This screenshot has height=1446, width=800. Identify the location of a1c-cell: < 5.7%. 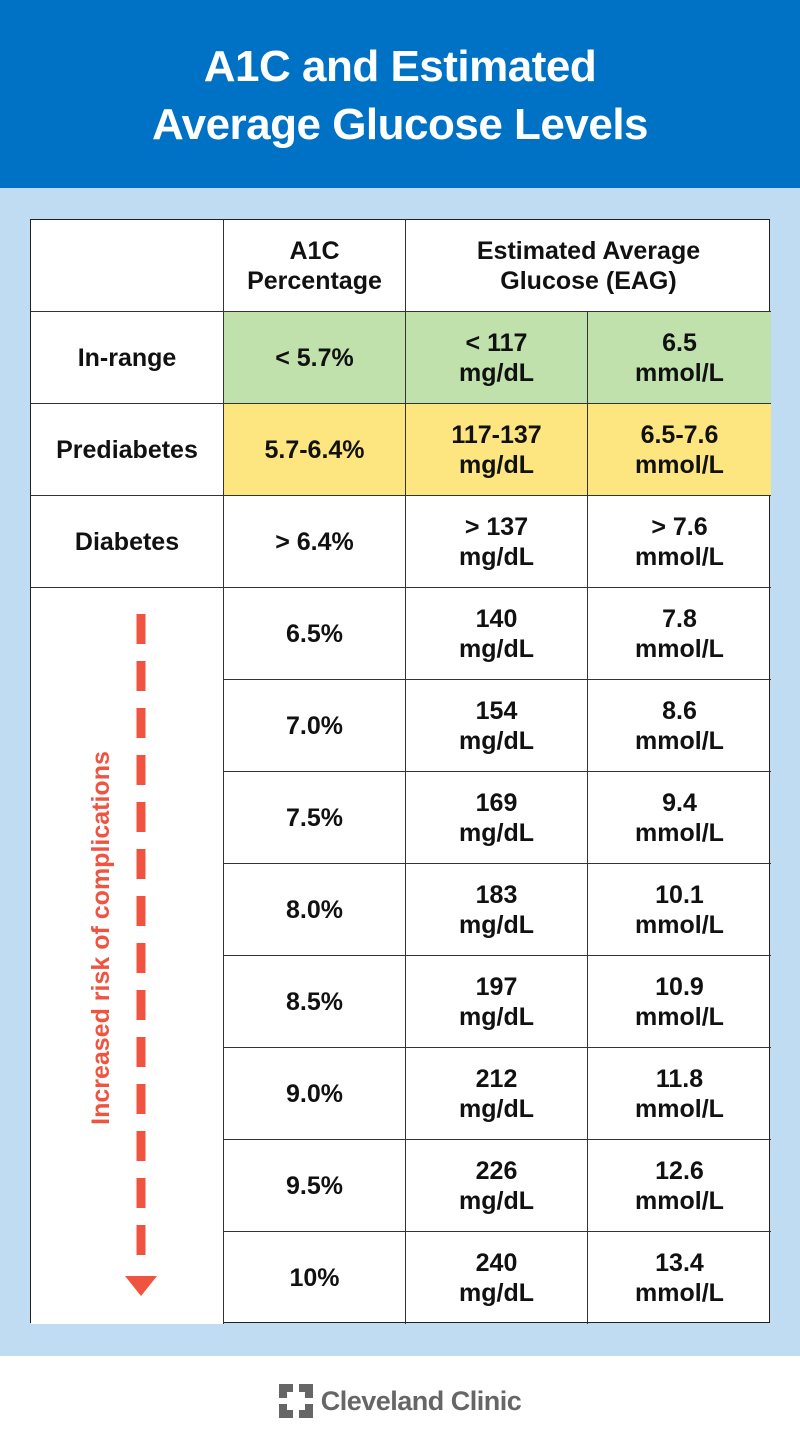
(315, 358).